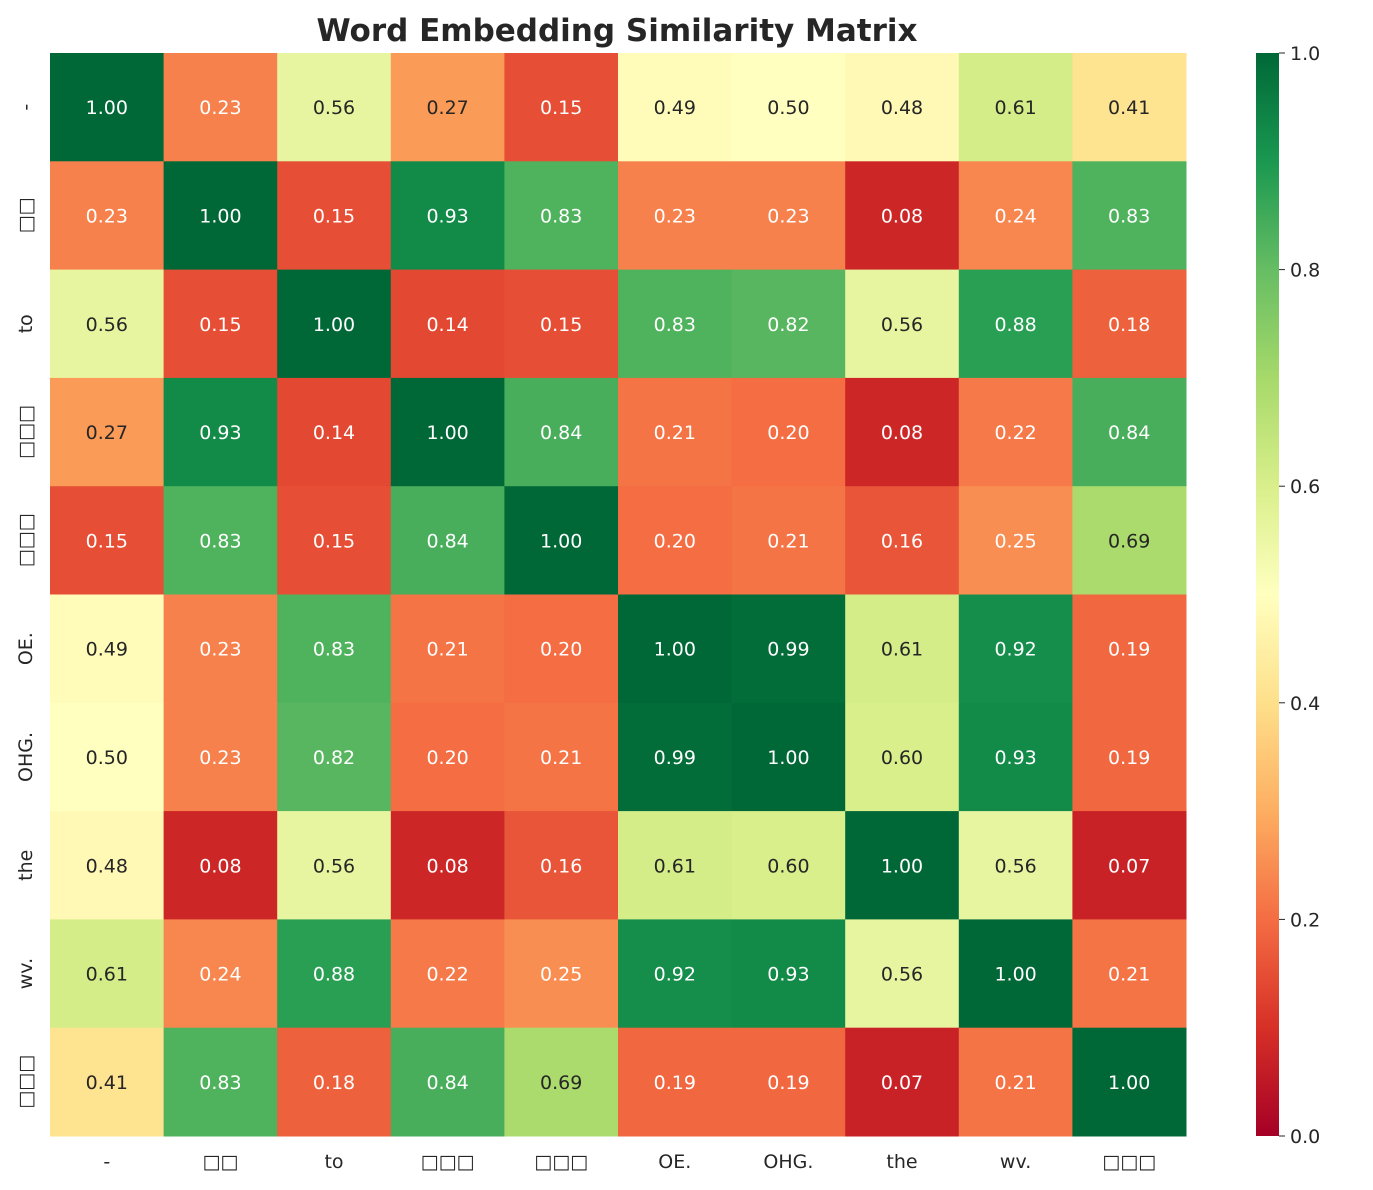 The width and height of the screenshot is (1373, 1190). I want to click on cell-annotation: 0.41, so click(1129, 108).